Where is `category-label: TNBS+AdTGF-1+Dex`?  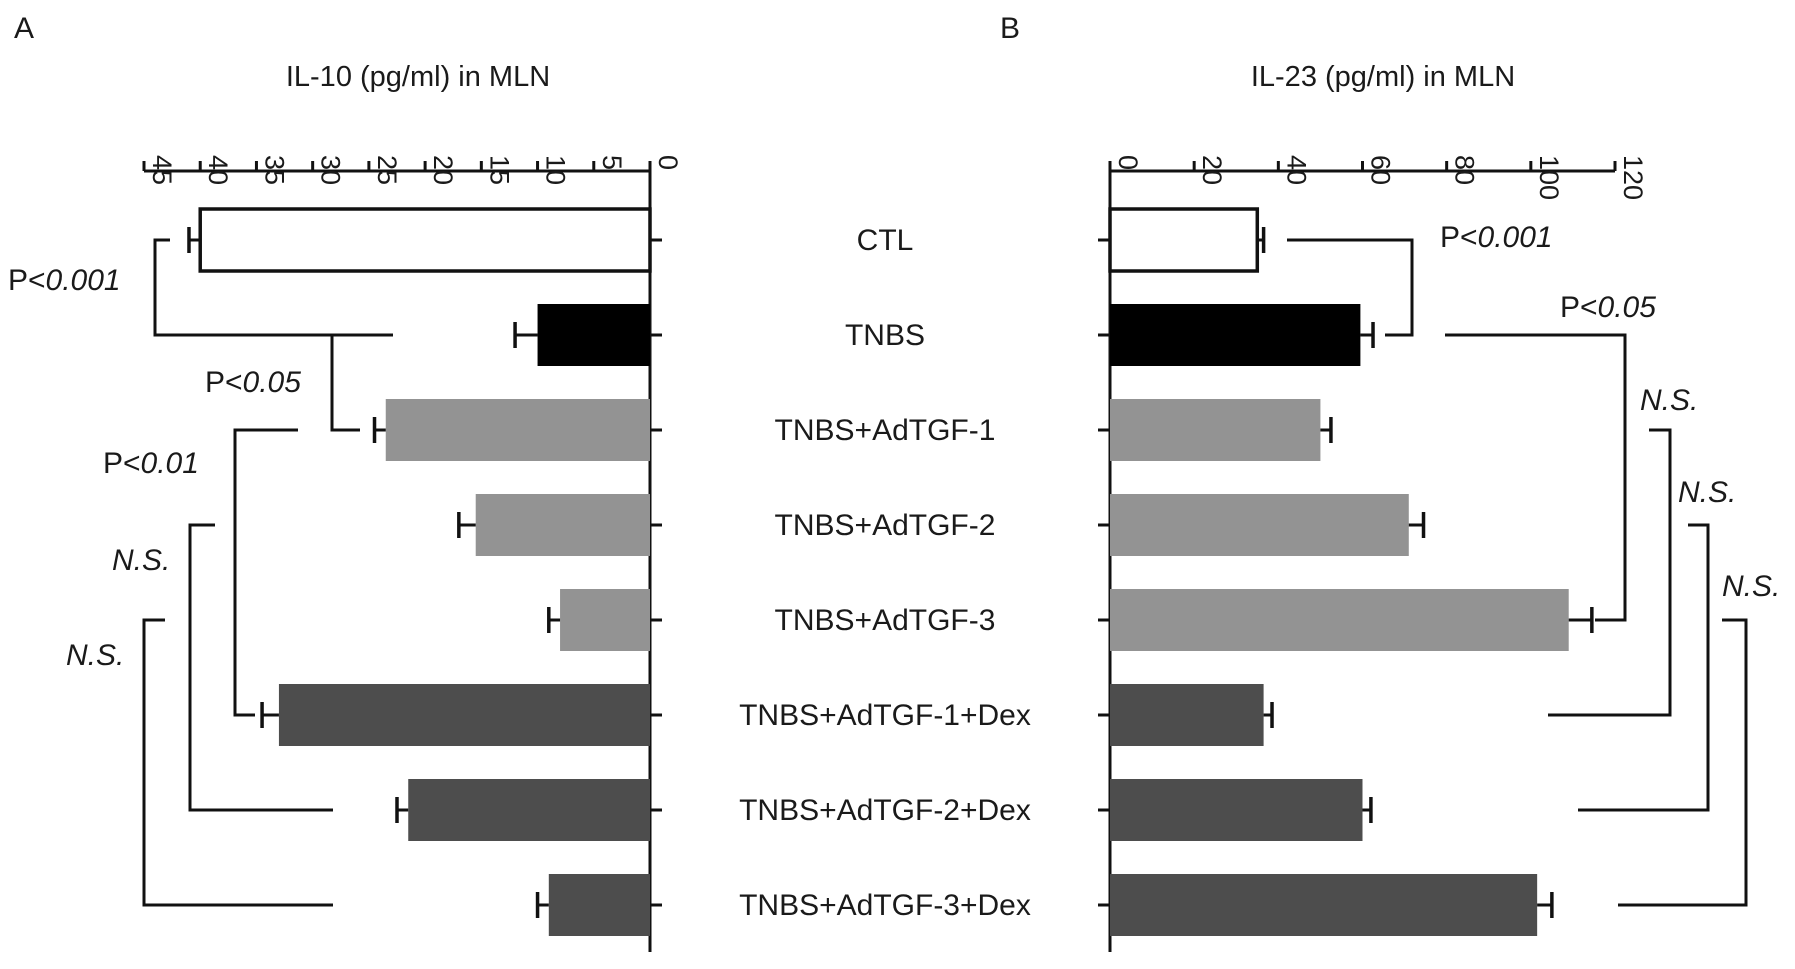 category-label: TNBS+AdTGF-1+Dex is located at coordinates (885, 715).